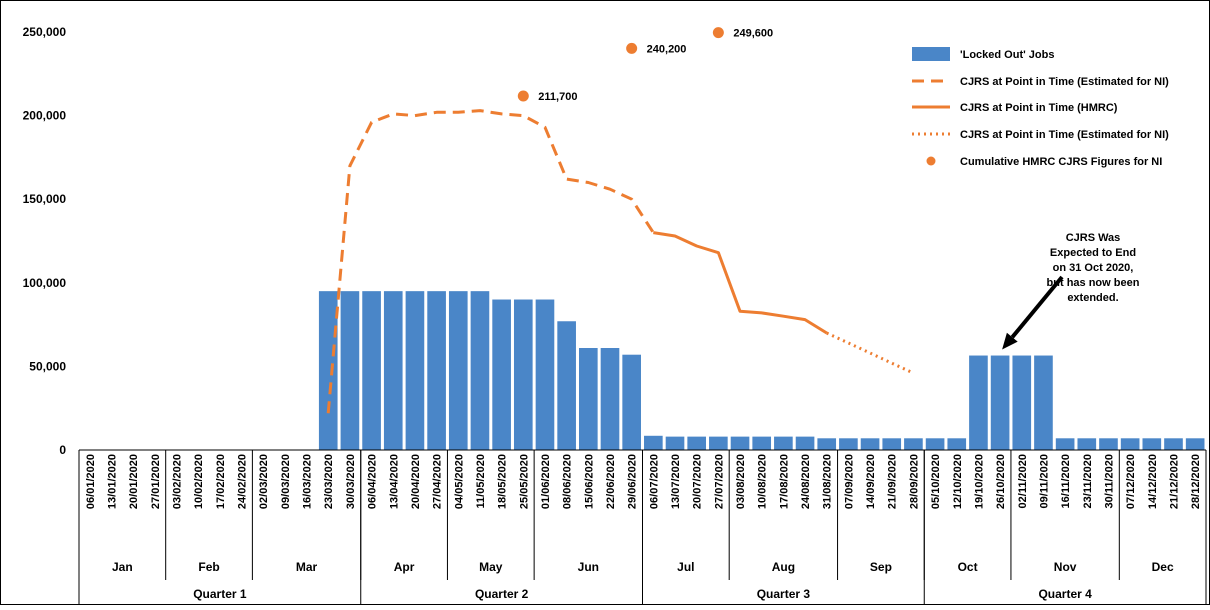  What do you see at coordinates (113, 481) in the screenshot?
I see `x-tick-label: 13/01/2020` at bounding box center [113, 481].